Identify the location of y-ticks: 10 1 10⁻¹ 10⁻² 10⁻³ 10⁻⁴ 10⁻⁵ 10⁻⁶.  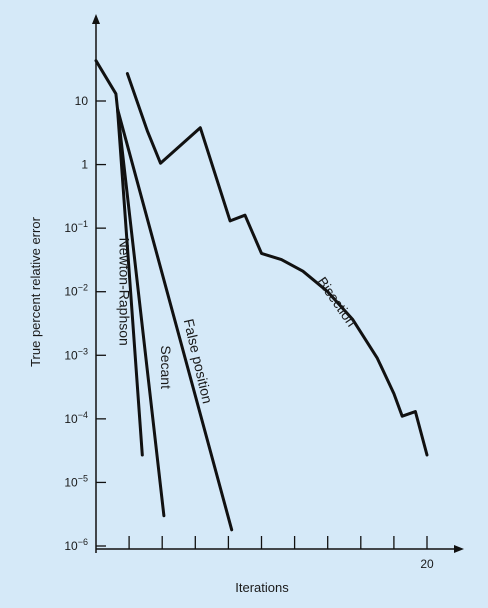
(85, 323).